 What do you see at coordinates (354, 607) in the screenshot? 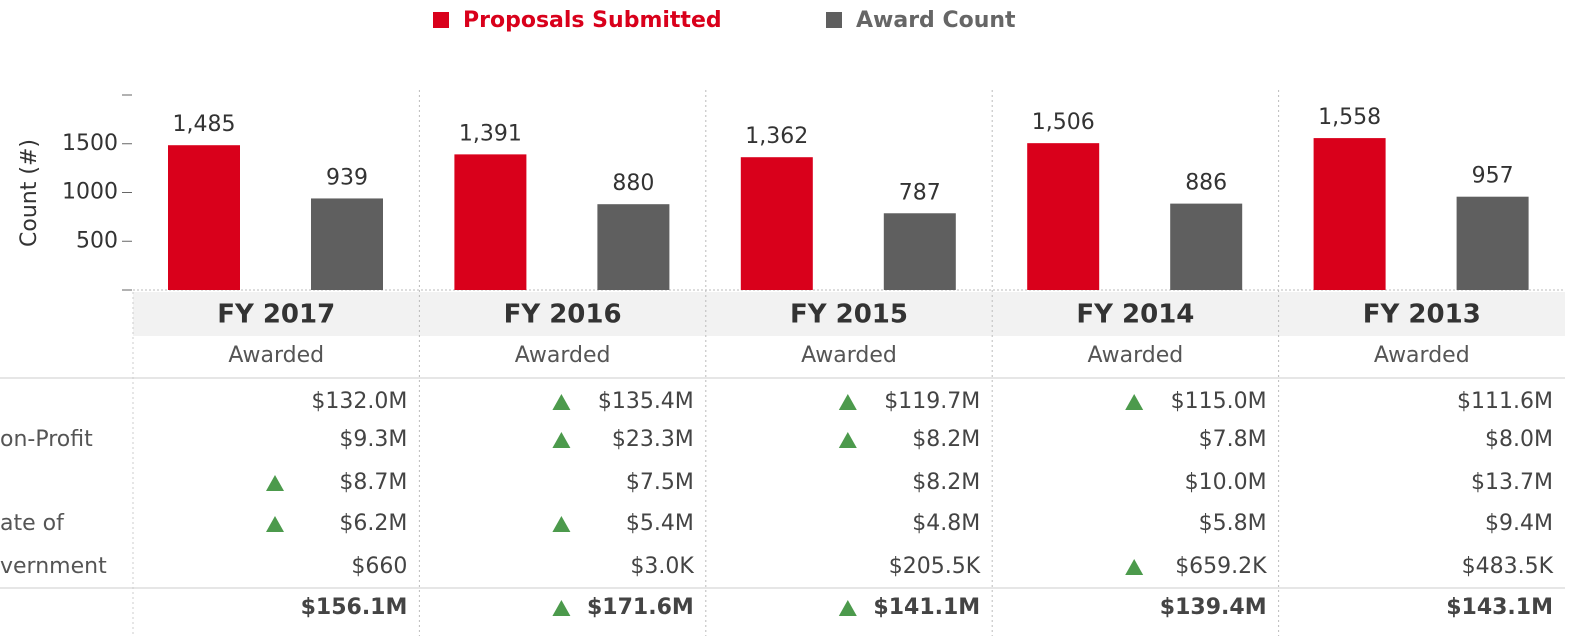
I see `table-cell: $156.1M` at bounding box center [354, 607].